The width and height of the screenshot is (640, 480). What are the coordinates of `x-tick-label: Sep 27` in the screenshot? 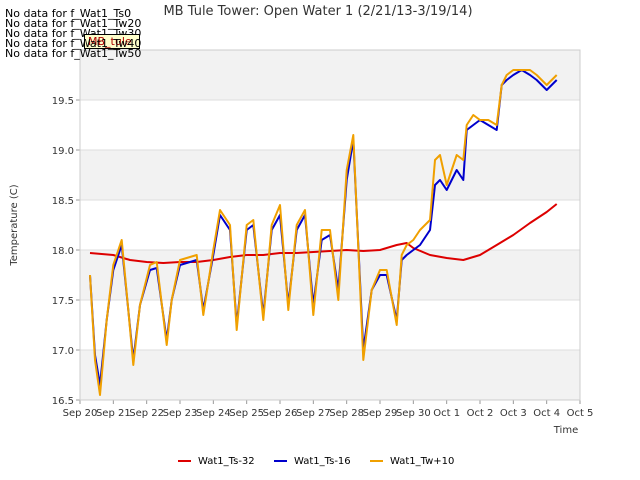 It's located at (313, 413).